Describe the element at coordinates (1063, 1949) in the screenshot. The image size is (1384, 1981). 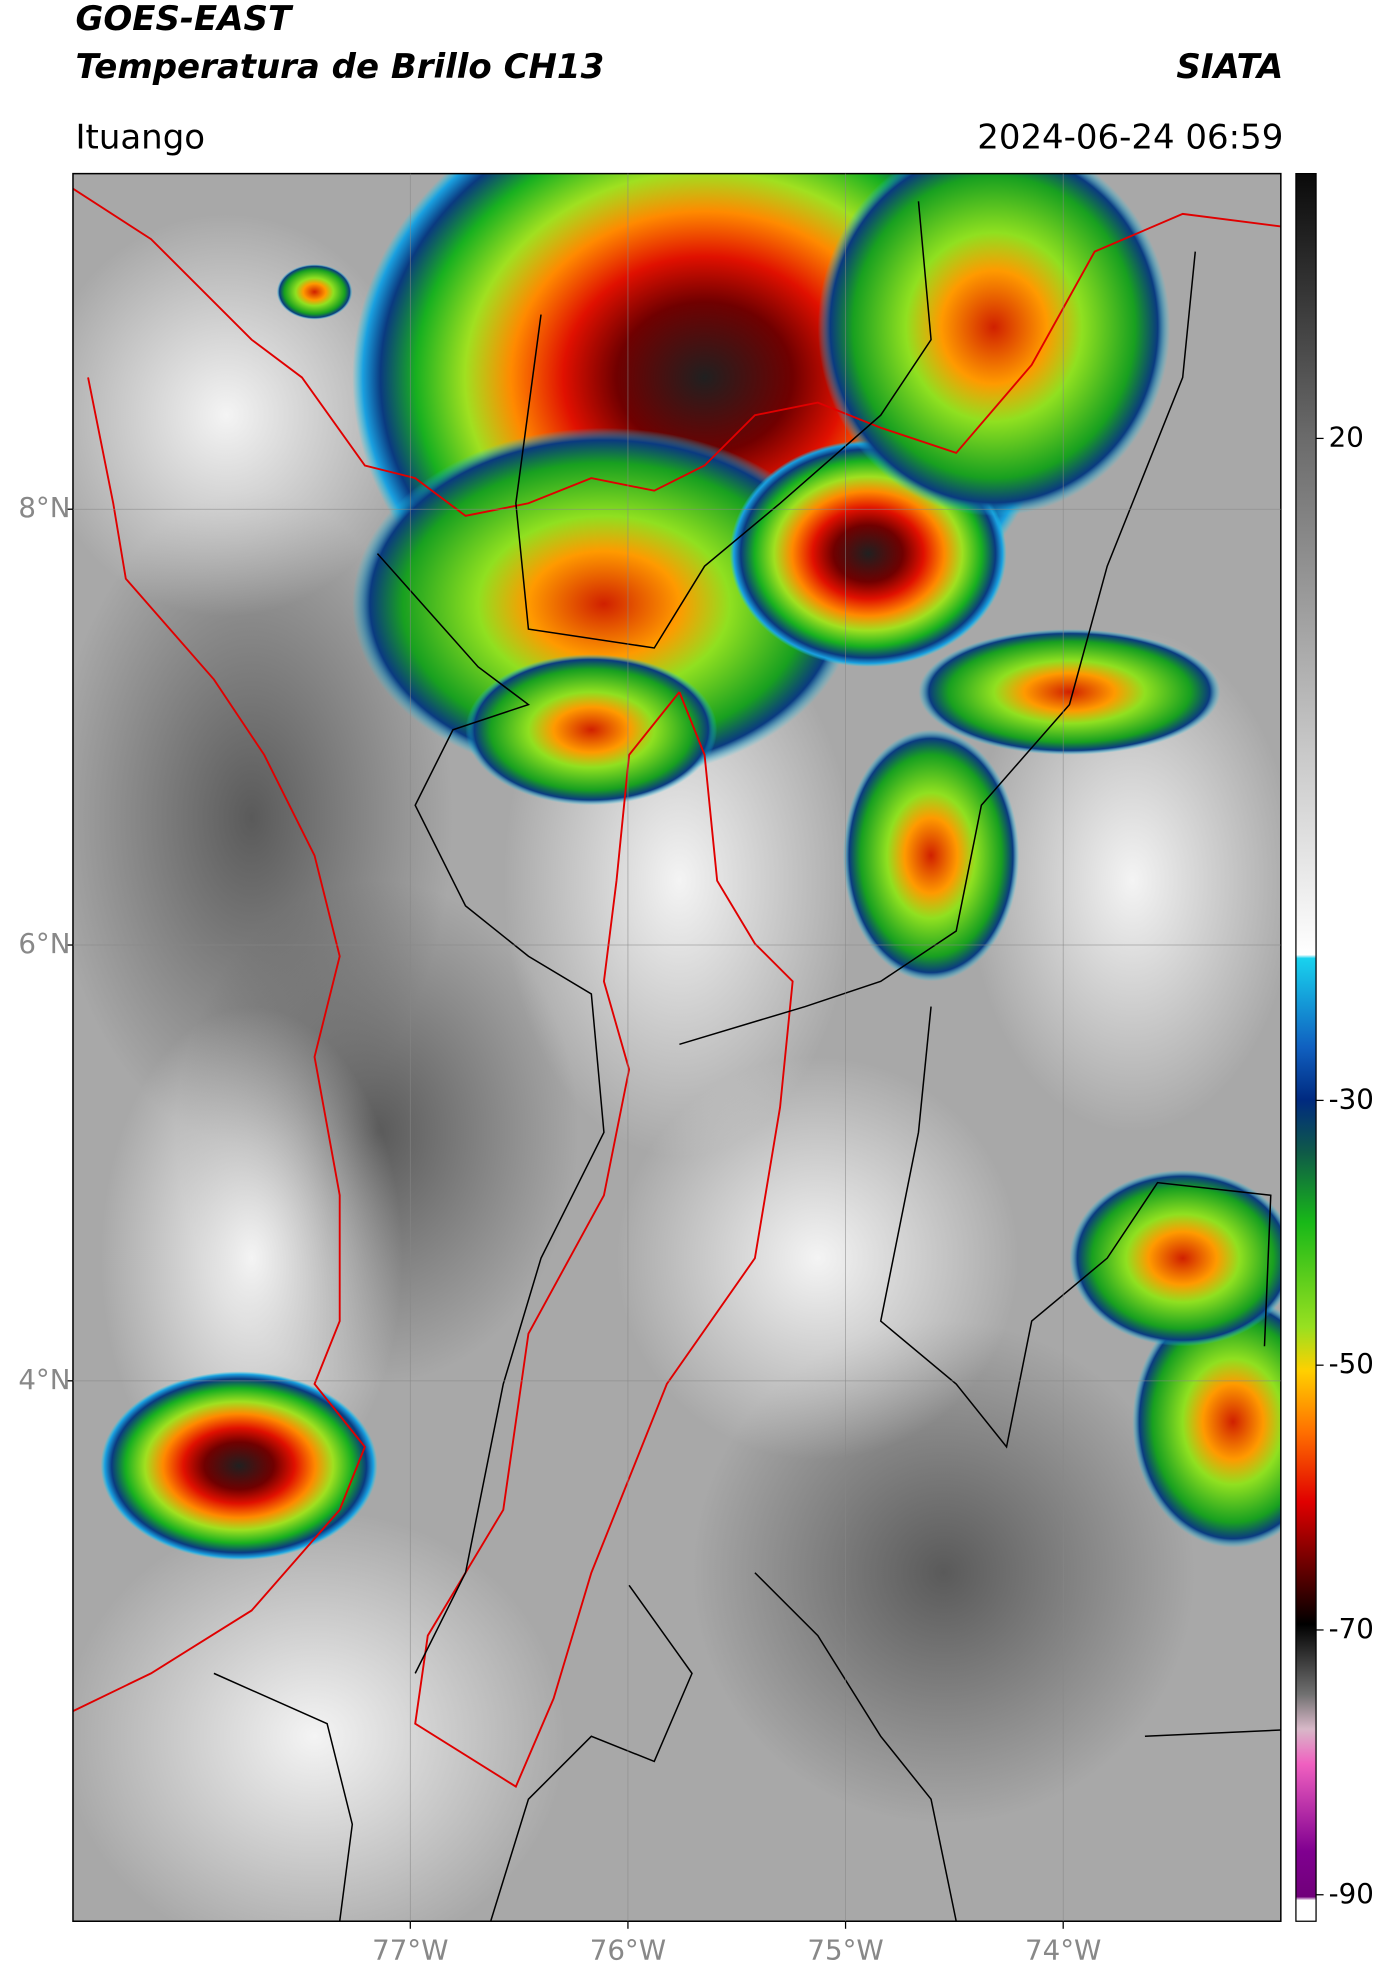
I see `x-tick-label: 74°W` at that location.